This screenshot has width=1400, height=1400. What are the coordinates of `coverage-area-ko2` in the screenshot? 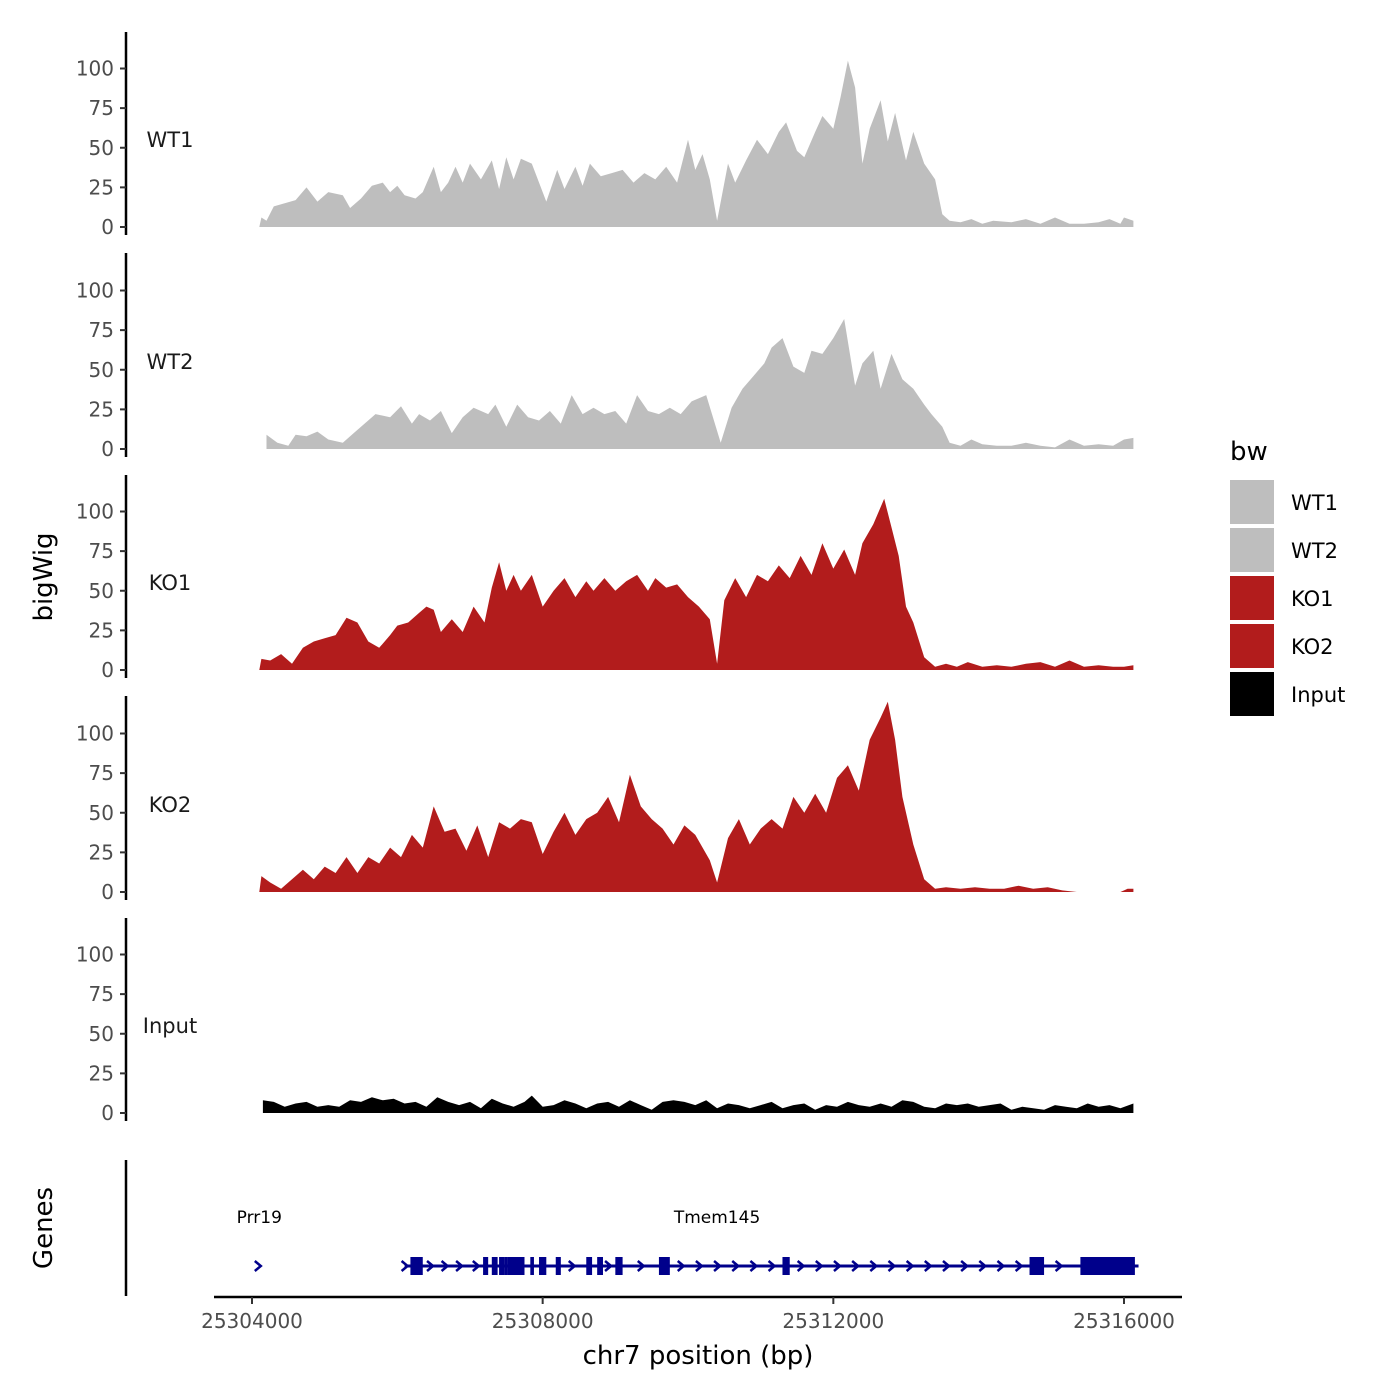 It's located at (696, 796).